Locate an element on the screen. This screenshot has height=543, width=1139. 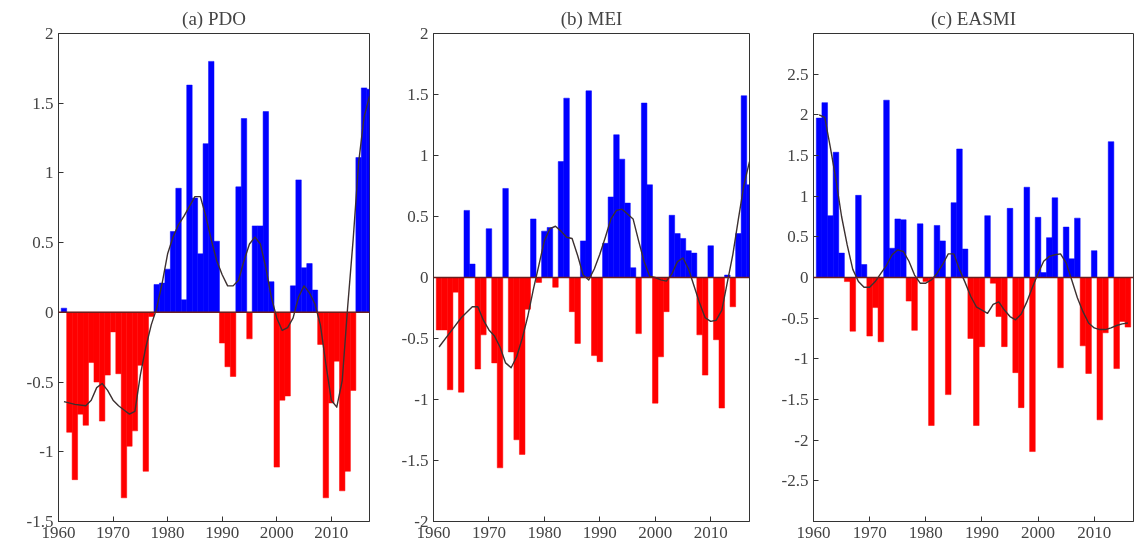
chart-title: (c) EASMI is located at coordinates (973, 18).